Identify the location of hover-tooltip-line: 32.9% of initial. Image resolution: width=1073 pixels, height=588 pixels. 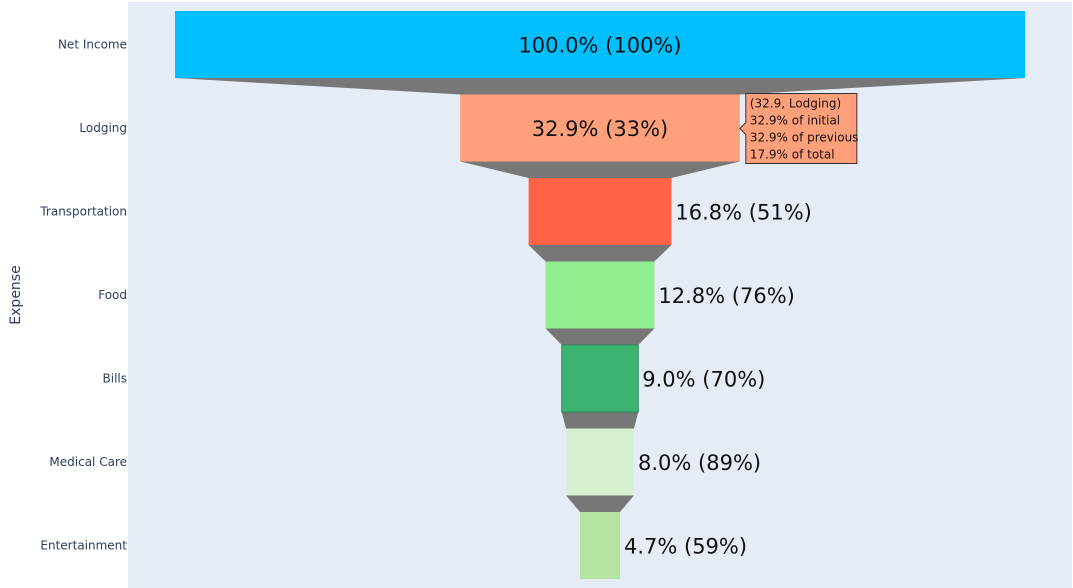
(795, 121).